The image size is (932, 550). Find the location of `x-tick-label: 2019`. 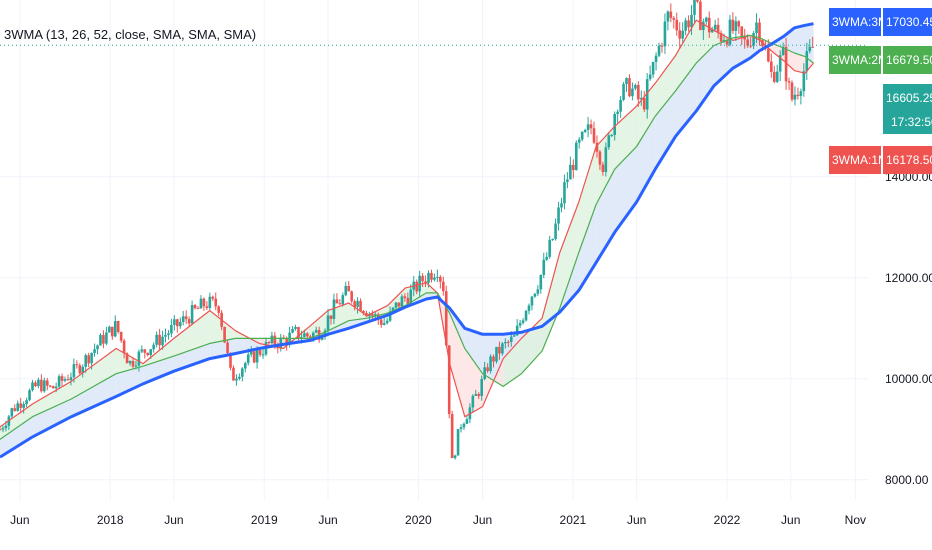

x-tick-label: 2019 is located at coordinates (264, 520).